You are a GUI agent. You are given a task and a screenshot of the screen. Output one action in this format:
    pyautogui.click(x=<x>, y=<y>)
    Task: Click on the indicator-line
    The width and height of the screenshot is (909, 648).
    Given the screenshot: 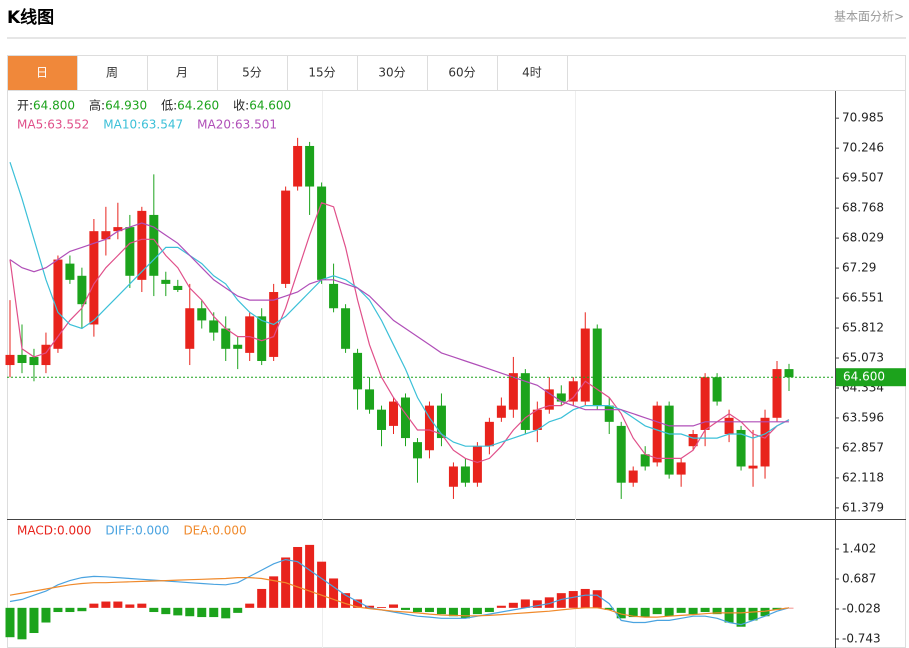 What is the action you would take?
    pyautogui.click(x=399, y=597)
    